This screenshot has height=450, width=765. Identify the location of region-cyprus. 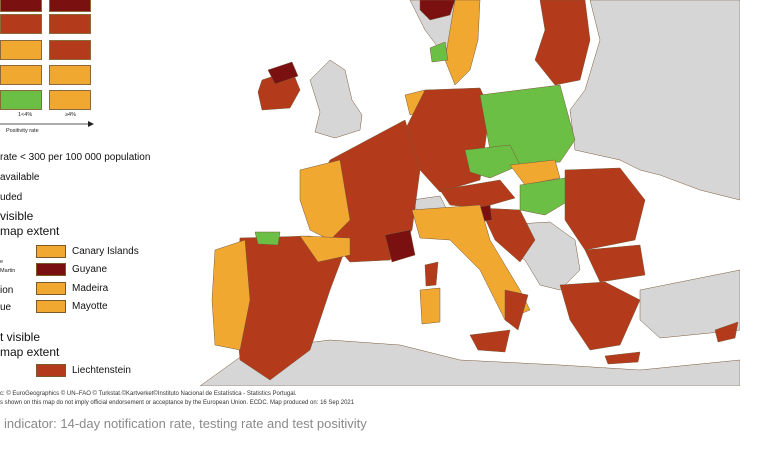
(726, 332).